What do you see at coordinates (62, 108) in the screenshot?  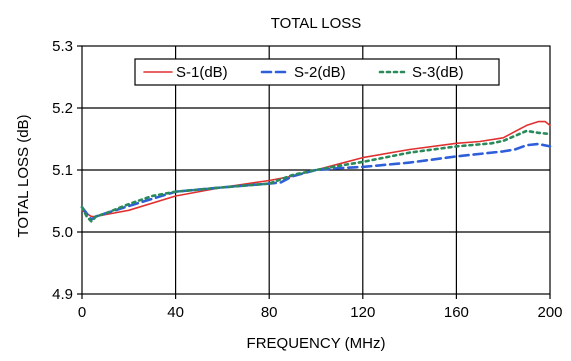 I see `y-tick-label-5.2: 5.2` at bounding box center [62, 108].